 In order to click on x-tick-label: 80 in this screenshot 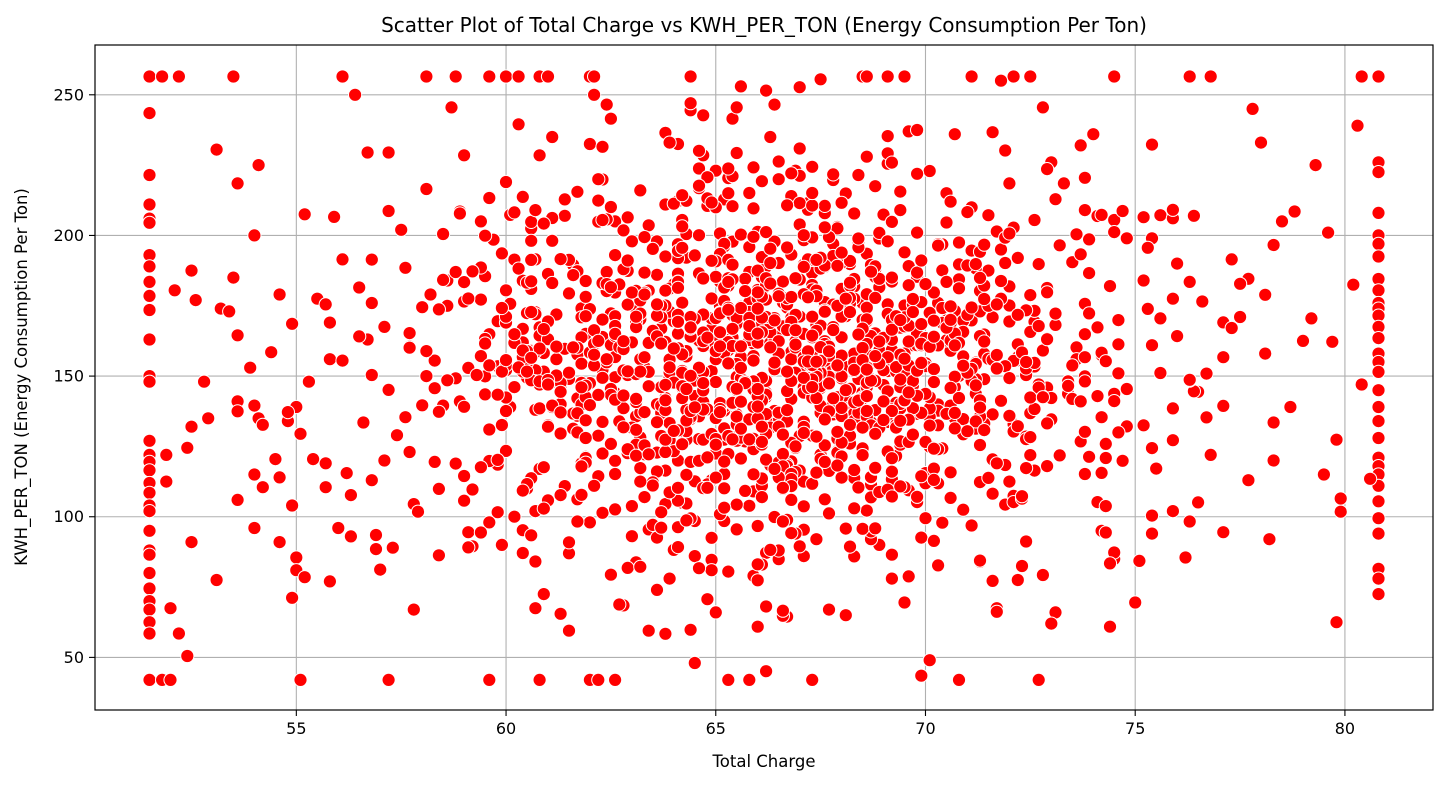, I will do `click(1345, 728)`.